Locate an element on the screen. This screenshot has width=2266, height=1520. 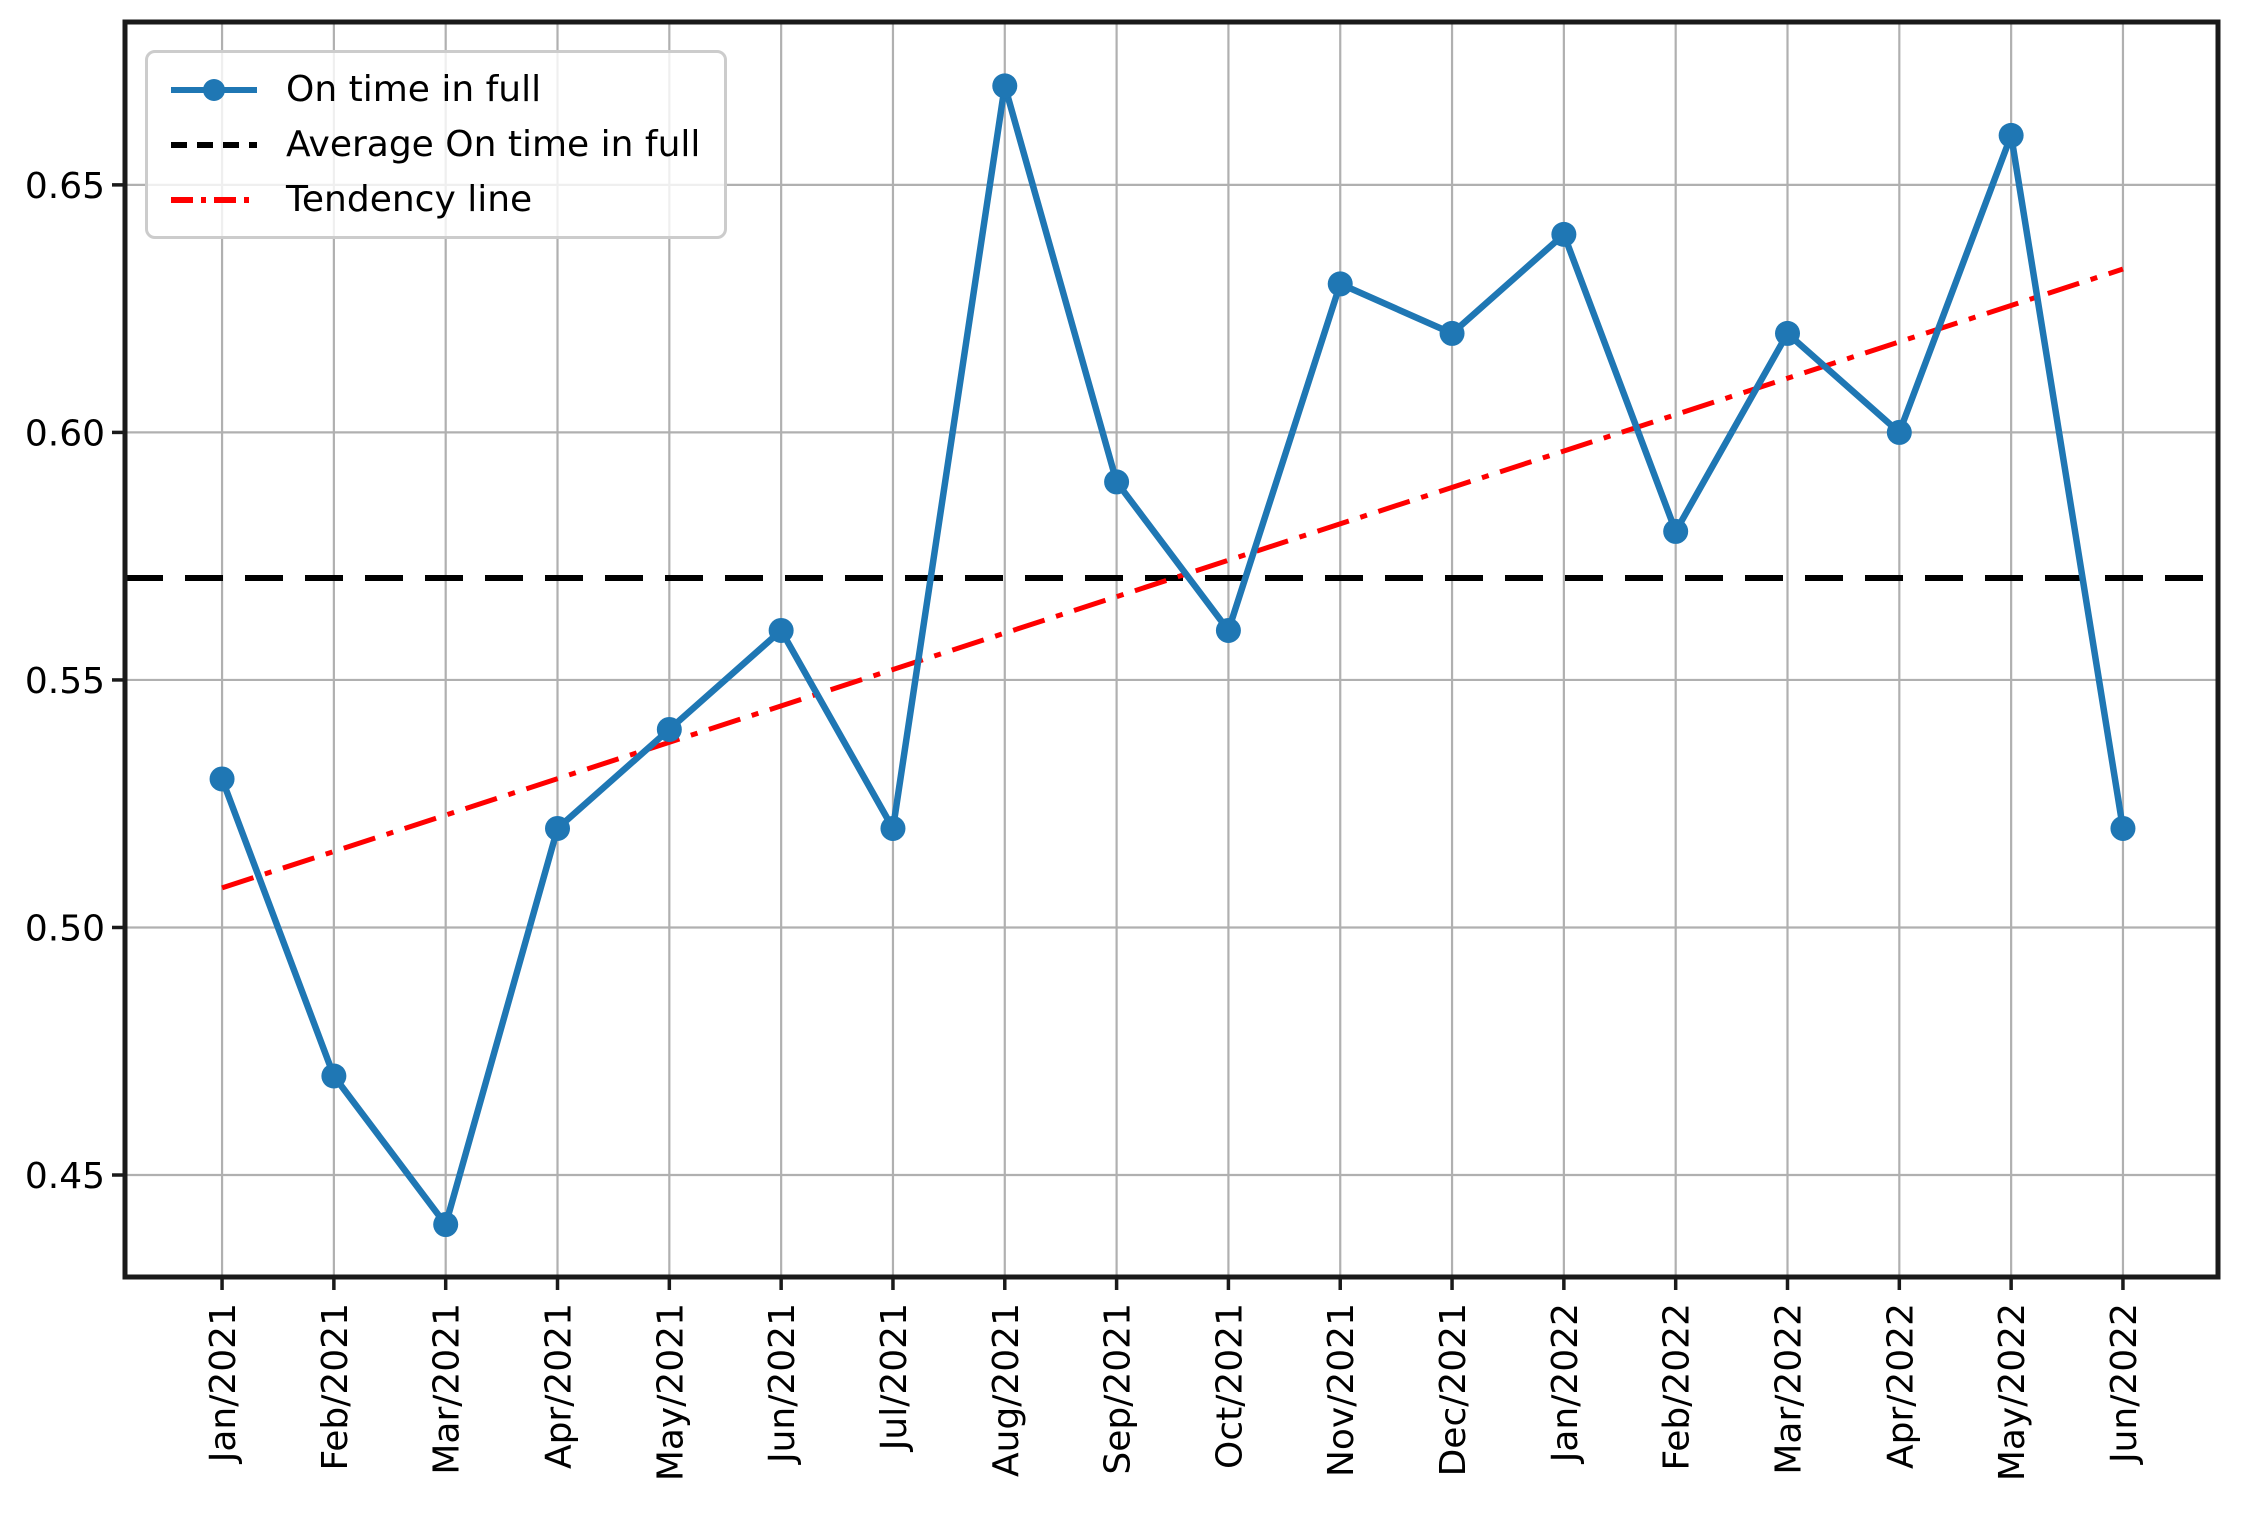
x-tick-label: May/2021 is located at coordinates (670, 1392).